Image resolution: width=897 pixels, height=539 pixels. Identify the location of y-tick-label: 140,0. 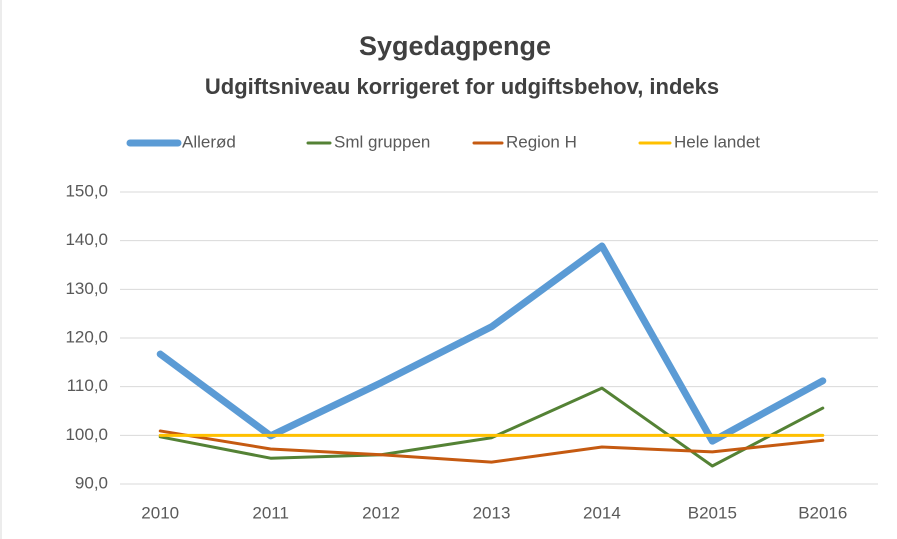
(86, 239).